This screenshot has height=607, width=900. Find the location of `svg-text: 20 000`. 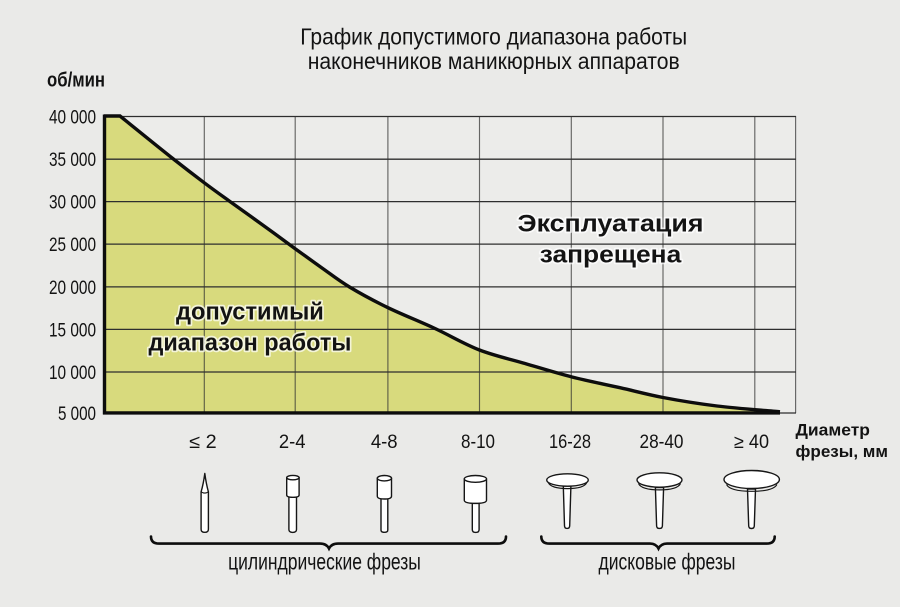

svg-text: 20 000 is located at coordinates (72, 288).